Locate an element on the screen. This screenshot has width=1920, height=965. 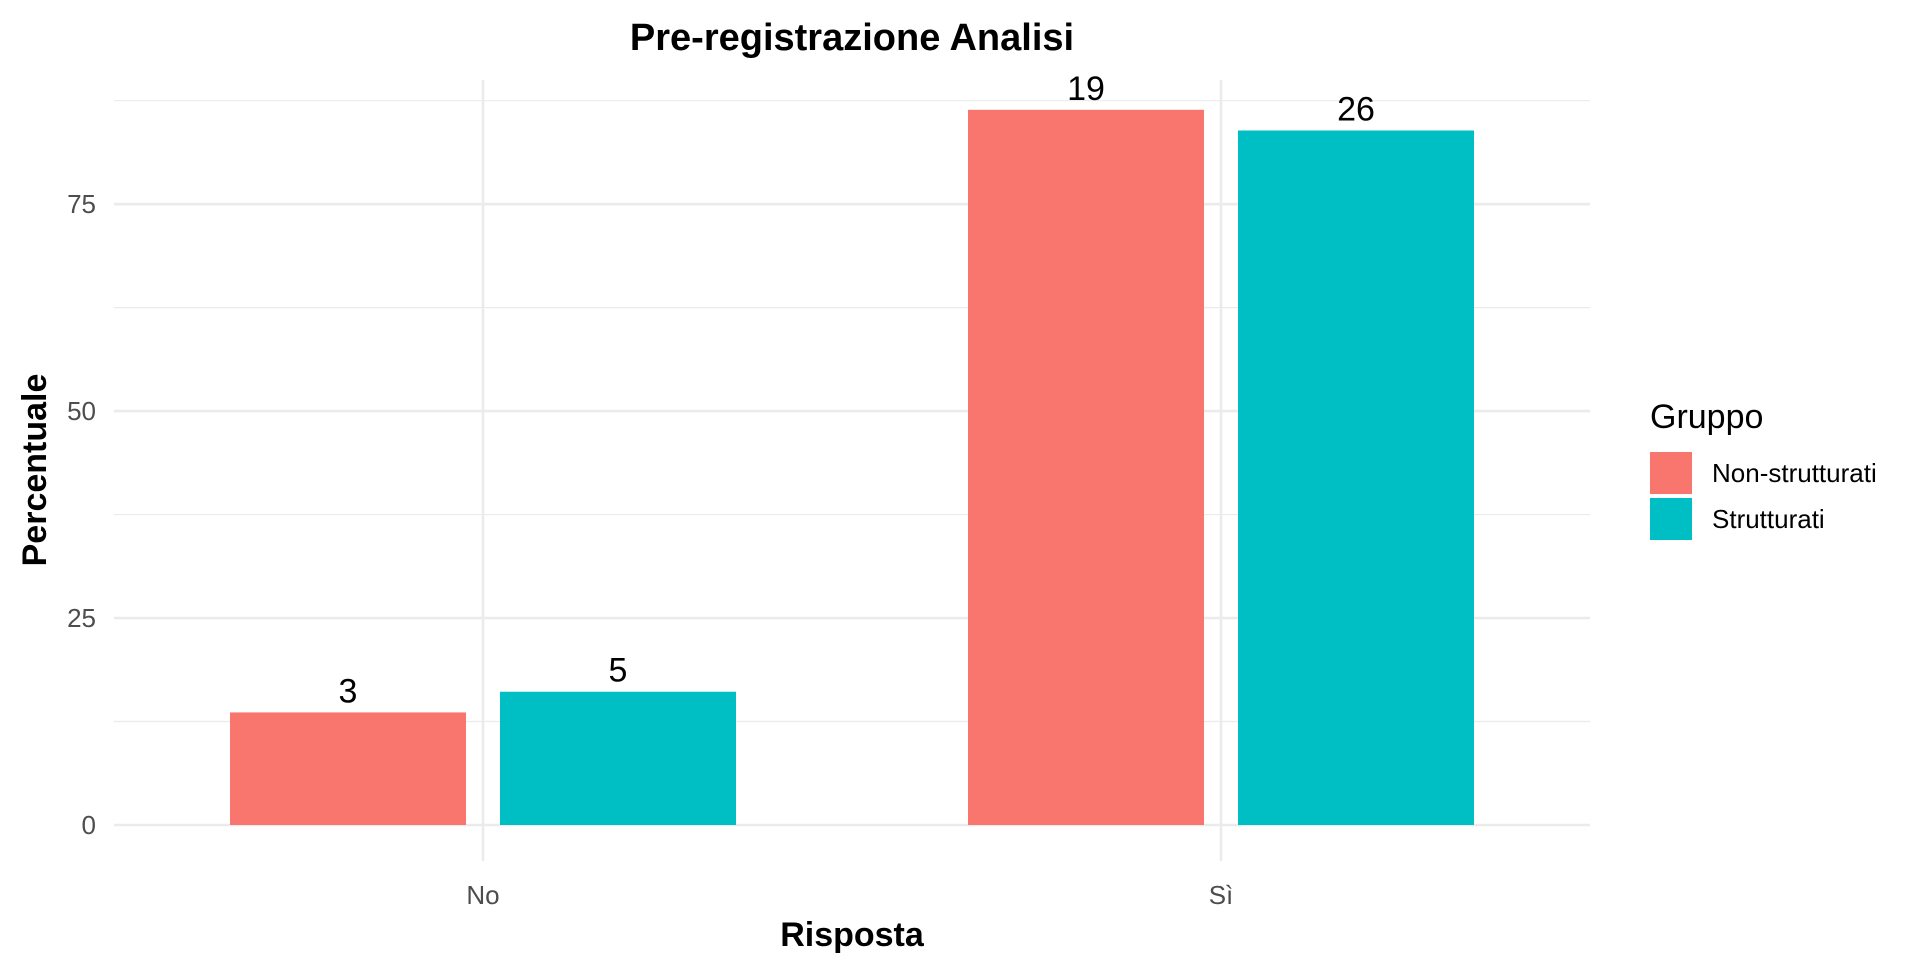
x-tick-label: No is located at coordinates (482, 895).